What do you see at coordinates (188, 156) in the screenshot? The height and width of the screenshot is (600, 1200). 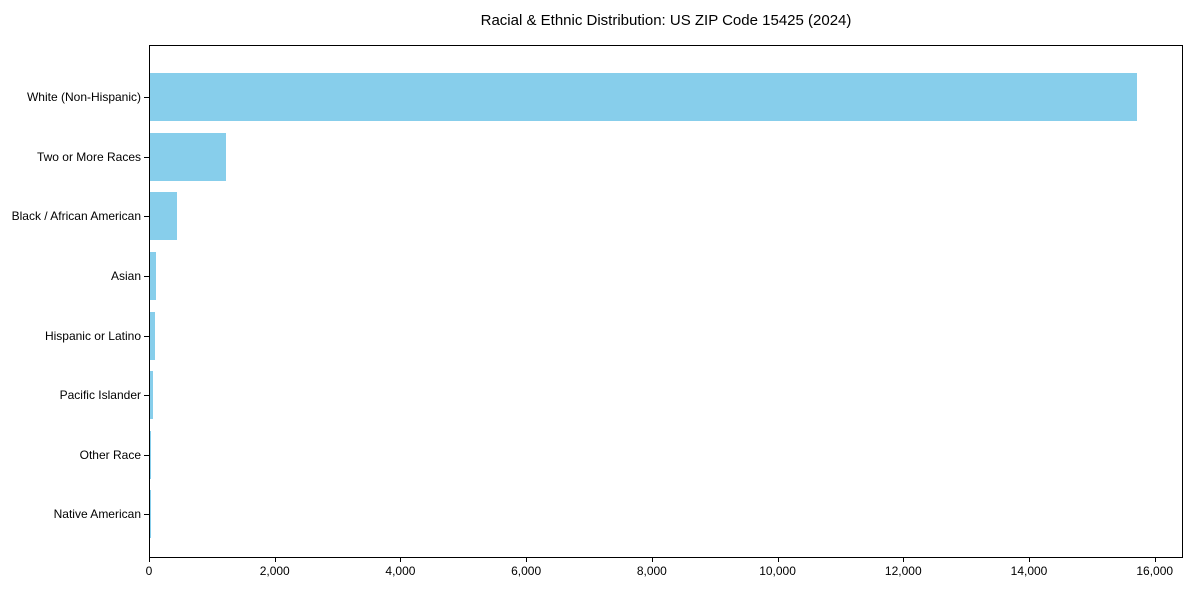 I see `bar-two-or-more-races` at bounding box center [188, 156].